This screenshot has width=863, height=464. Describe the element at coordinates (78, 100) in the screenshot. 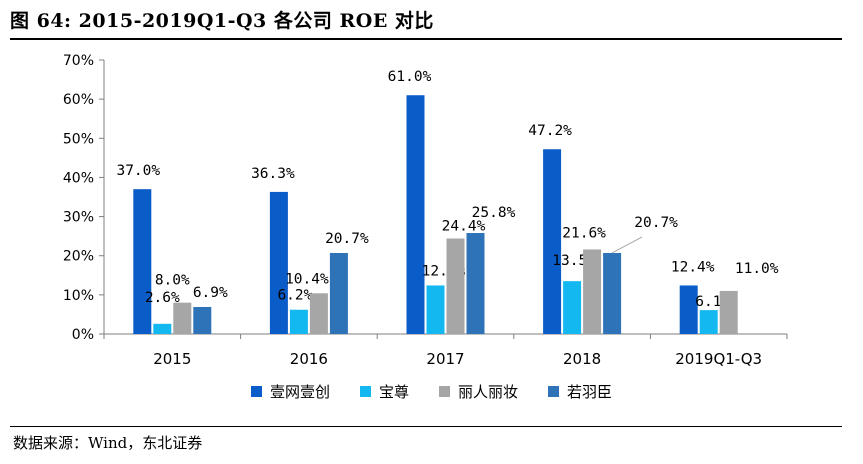

I see `y-tick-label: 60%` at that location.